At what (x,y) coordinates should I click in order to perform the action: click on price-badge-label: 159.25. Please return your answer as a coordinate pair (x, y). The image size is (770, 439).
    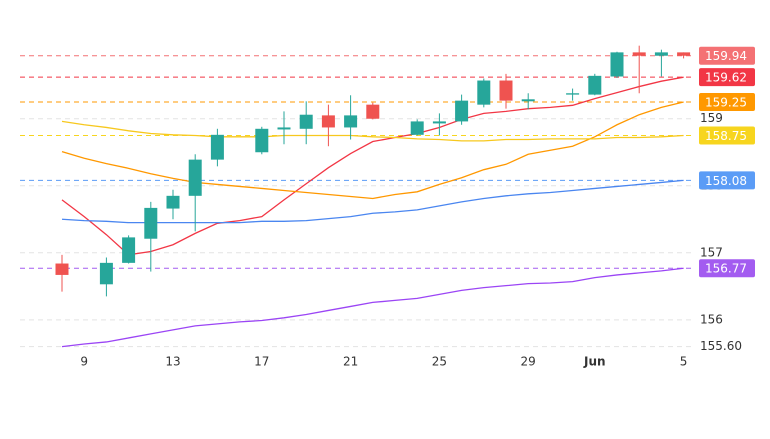
    Looking at the image, I should click on (726, 102).